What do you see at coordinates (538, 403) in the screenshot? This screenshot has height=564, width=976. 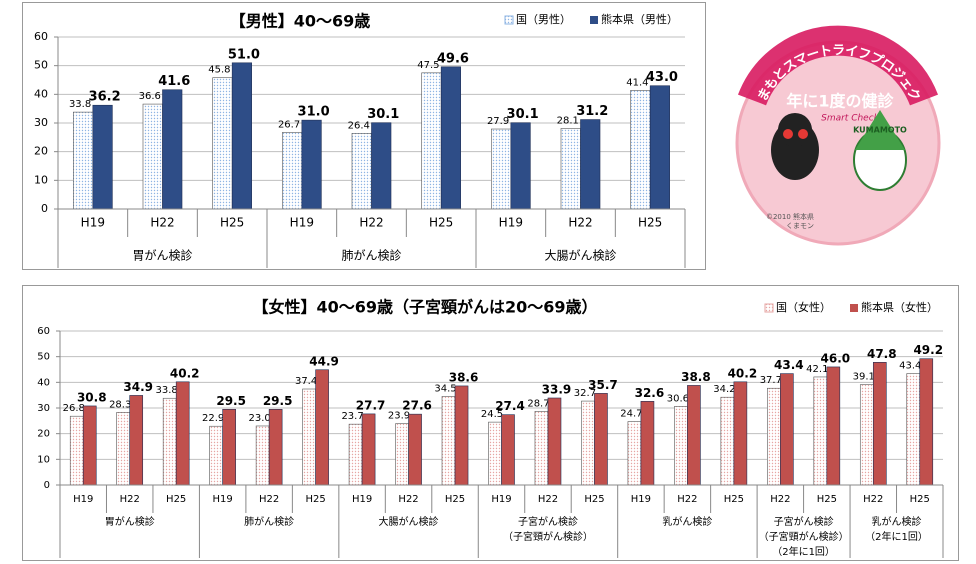 I see `value-label: 28.7` at bounding box center [538, 403].